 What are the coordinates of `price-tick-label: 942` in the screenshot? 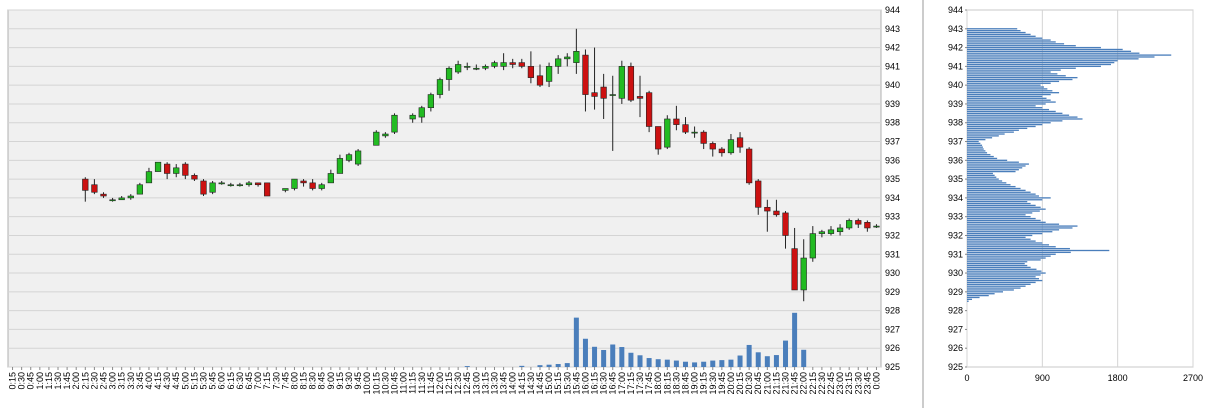 It's located at (892, 48).